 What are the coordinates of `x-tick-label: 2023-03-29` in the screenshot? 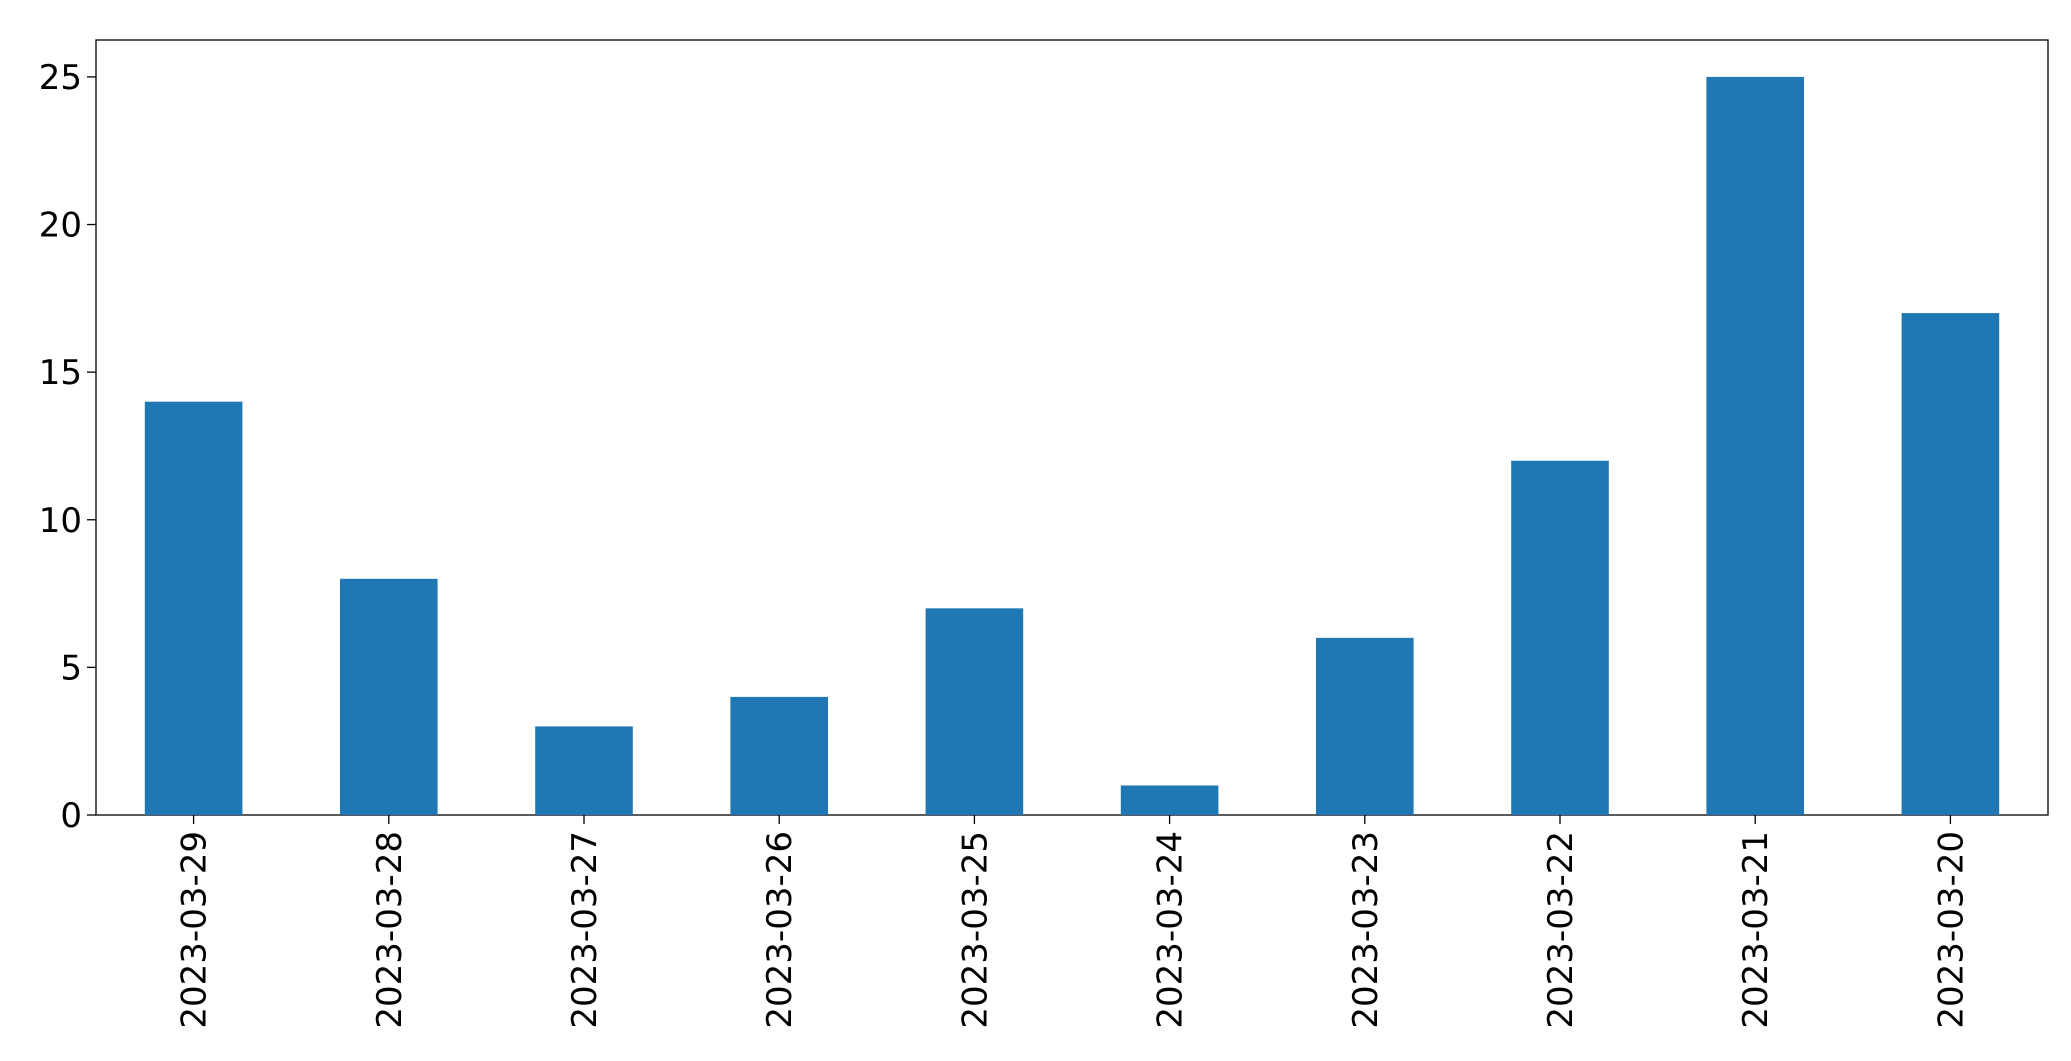 It's located at (195, 930).